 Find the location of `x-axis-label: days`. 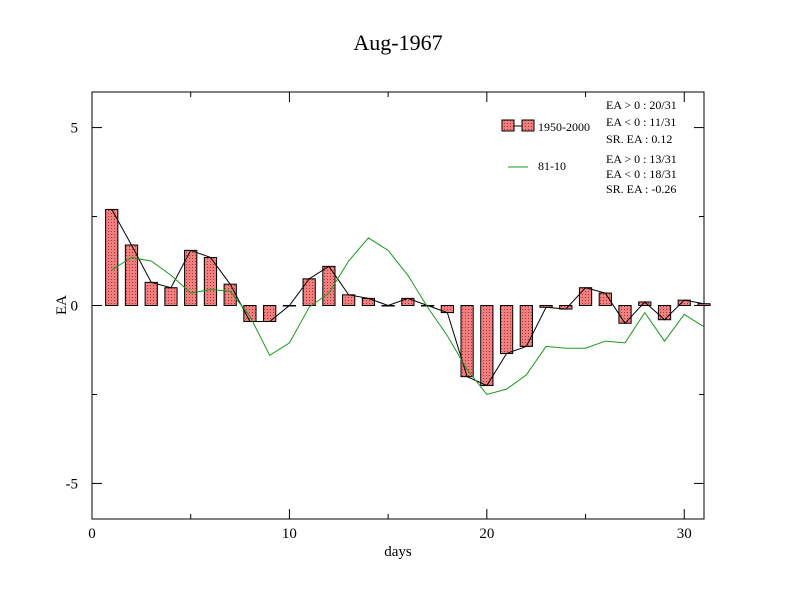

x-axis-label: days is located at coordinates (398, 552).